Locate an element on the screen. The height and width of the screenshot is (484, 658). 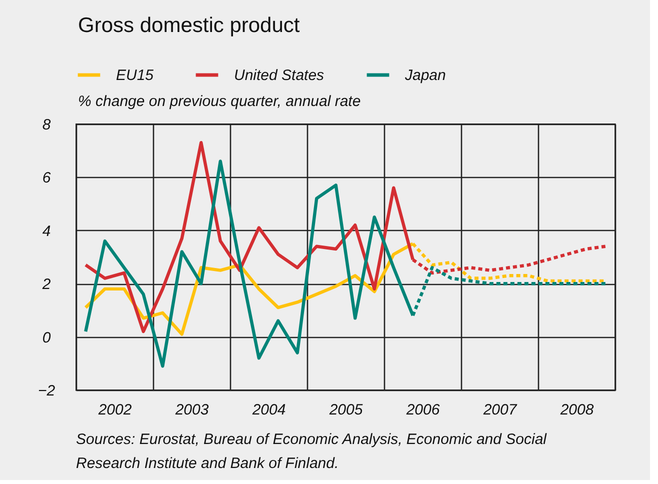
x-tick-label: 2006 is located at coordinates (422, 410).